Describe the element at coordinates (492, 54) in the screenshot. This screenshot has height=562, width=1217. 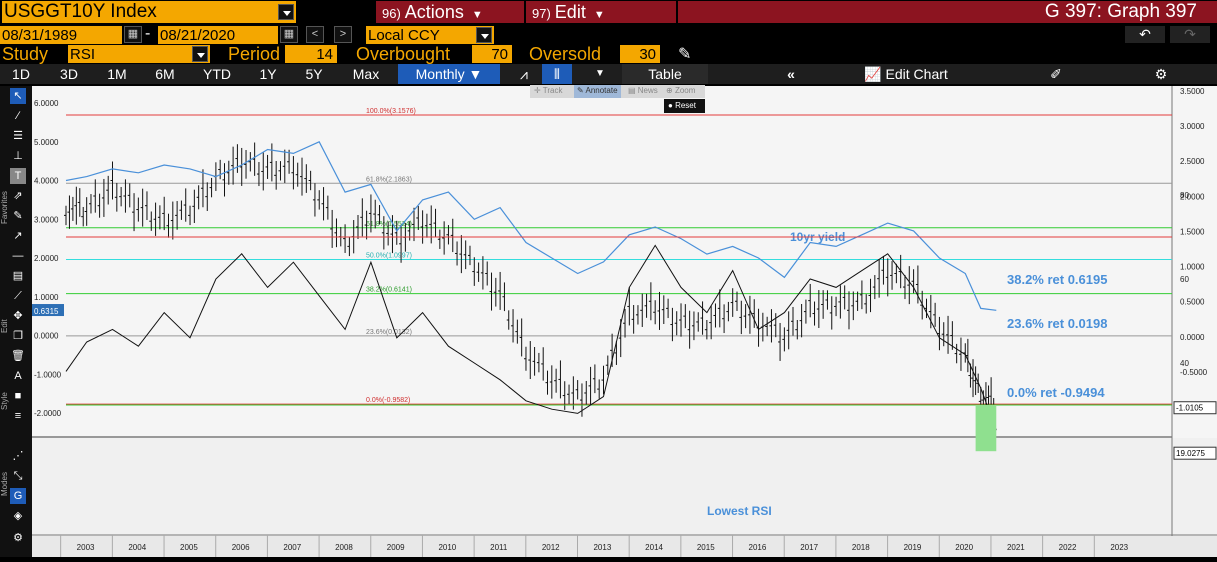
I see `overbought-field: 70` at that location.